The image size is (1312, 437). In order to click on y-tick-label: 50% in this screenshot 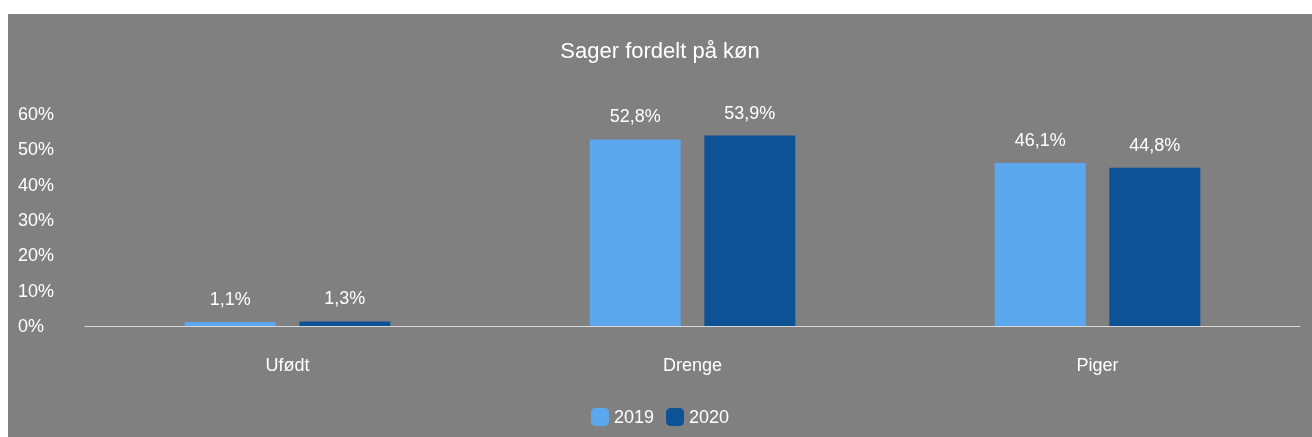, I will do `click(36, 149)`.